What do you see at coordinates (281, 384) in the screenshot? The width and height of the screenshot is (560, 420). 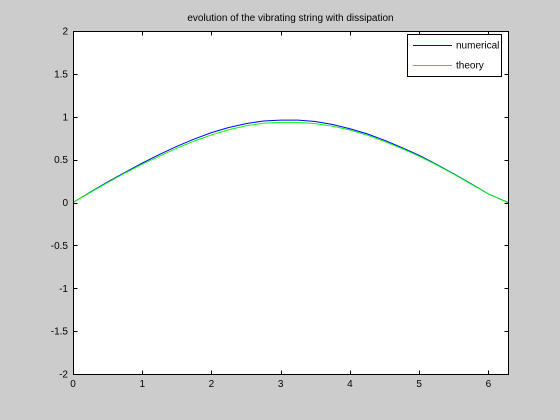 I see `x-tick-label: 3` at bounding box center [281, 384].